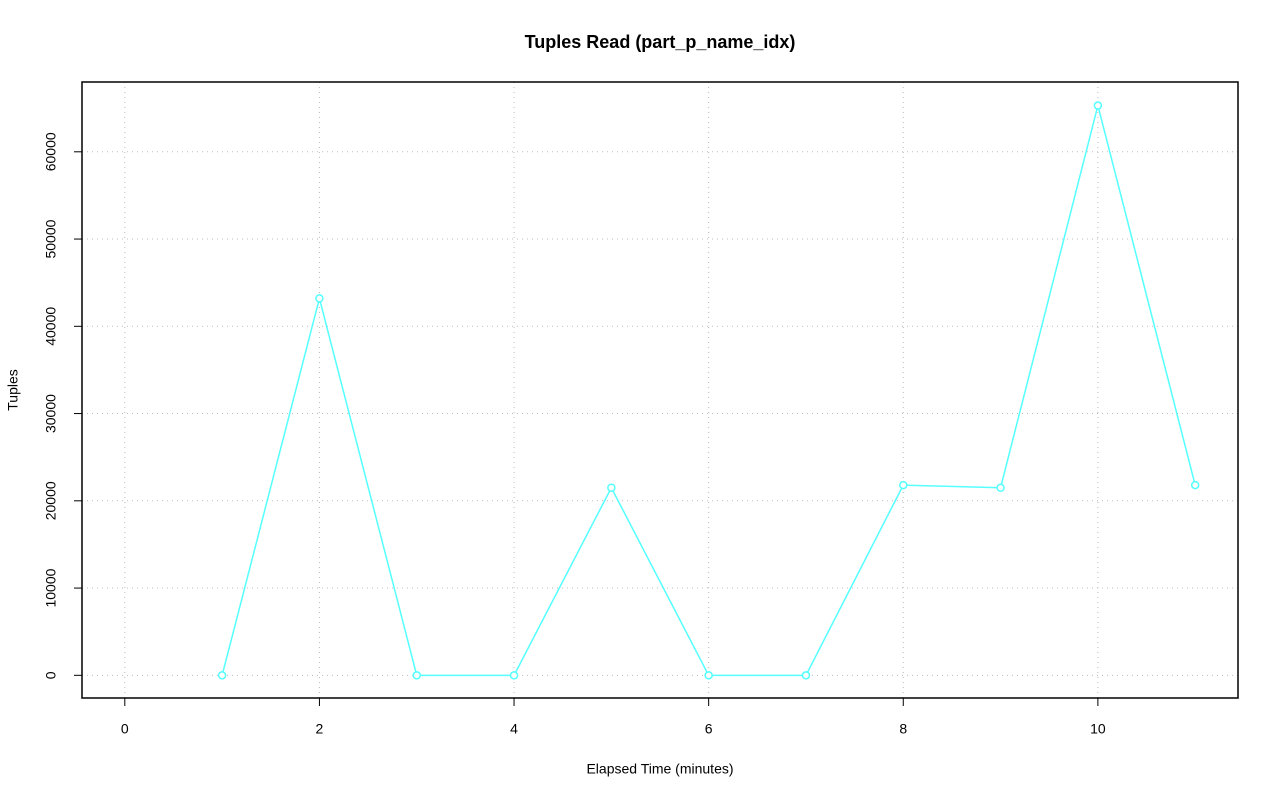 The width and height of the screenshot is (1280, 801). I want to click on y-tick-label: 20000, so click(51, 500).